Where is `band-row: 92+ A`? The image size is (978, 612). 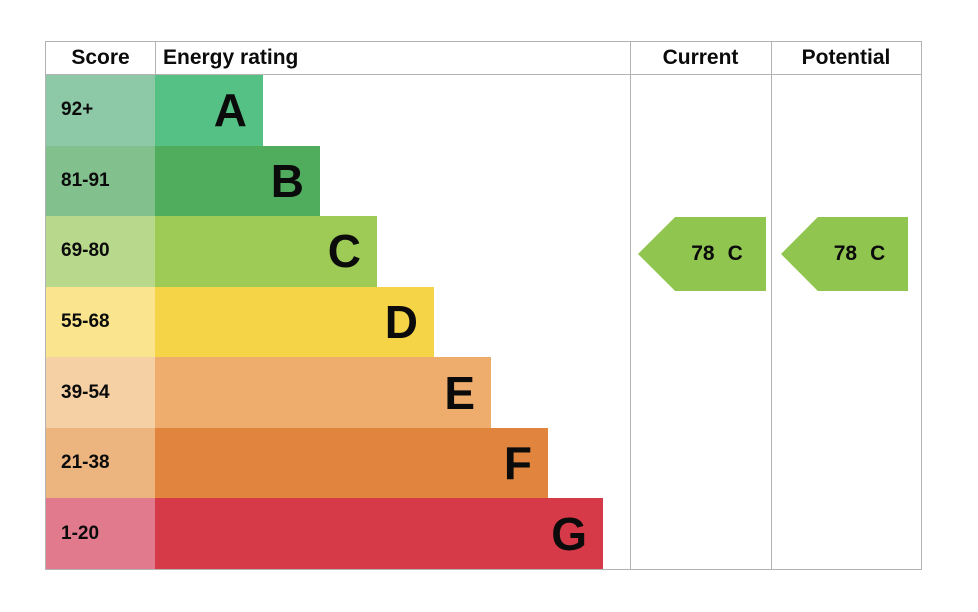
band-row: 92+ A is located at coordinates (338, 110).